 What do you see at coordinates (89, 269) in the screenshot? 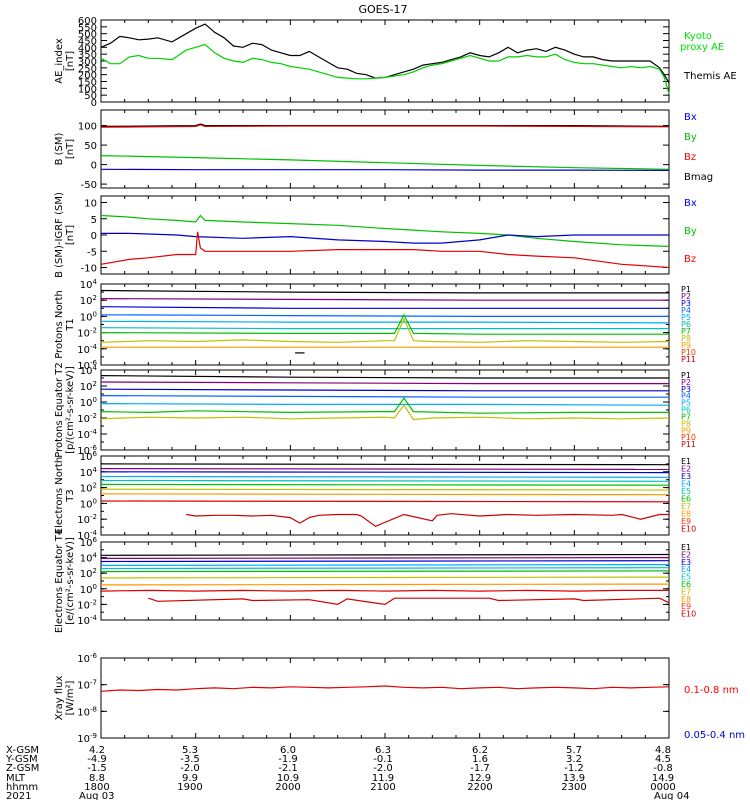
I see `y-tick-label: -10` at bounding box center [89, 269].